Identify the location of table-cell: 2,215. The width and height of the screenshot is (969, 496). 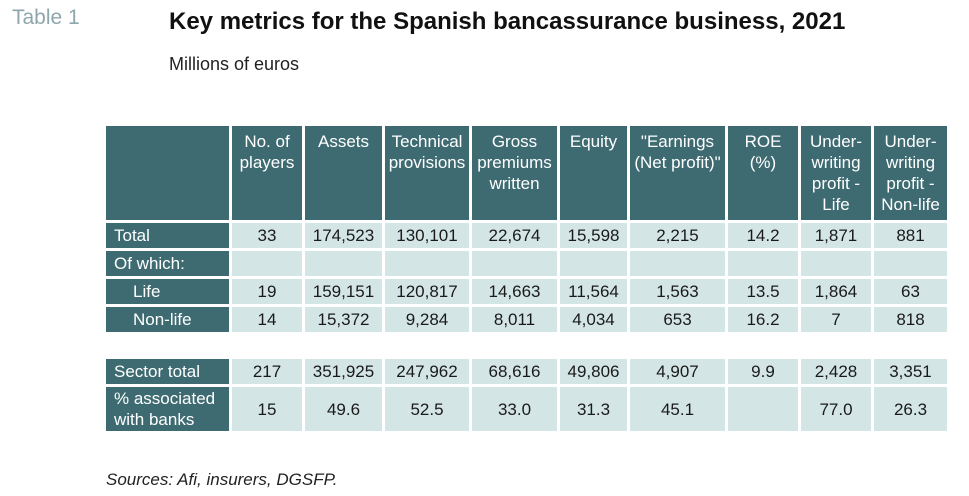
(679, 237).